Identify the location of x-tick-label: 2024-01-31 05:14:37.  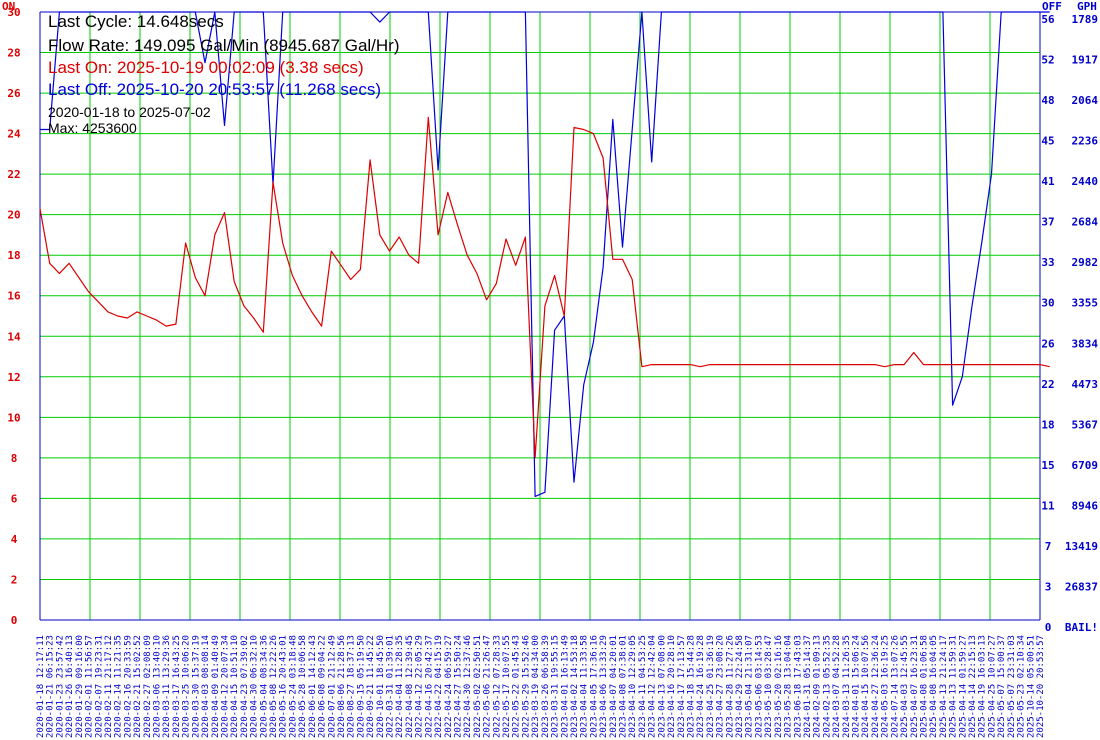
(808, 686).